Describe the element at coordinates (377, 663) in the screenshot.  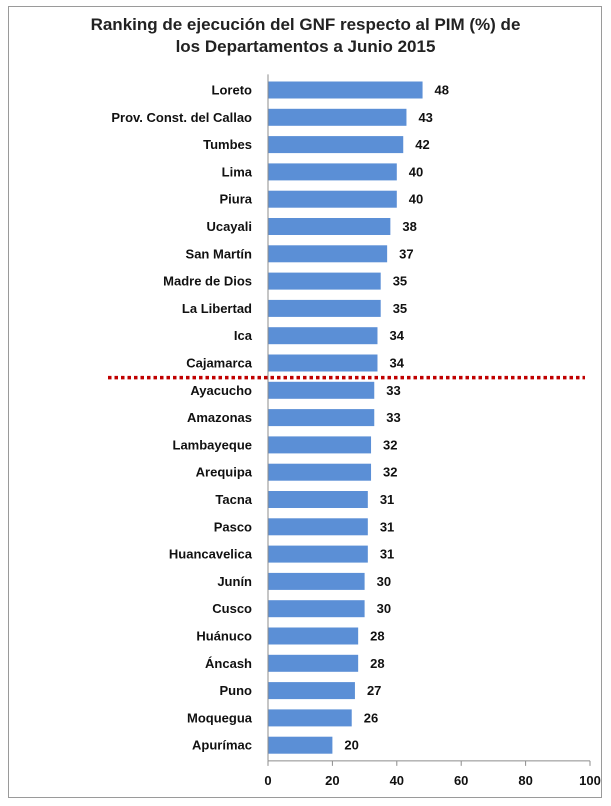
I see `data-label-21: 28` at that location.